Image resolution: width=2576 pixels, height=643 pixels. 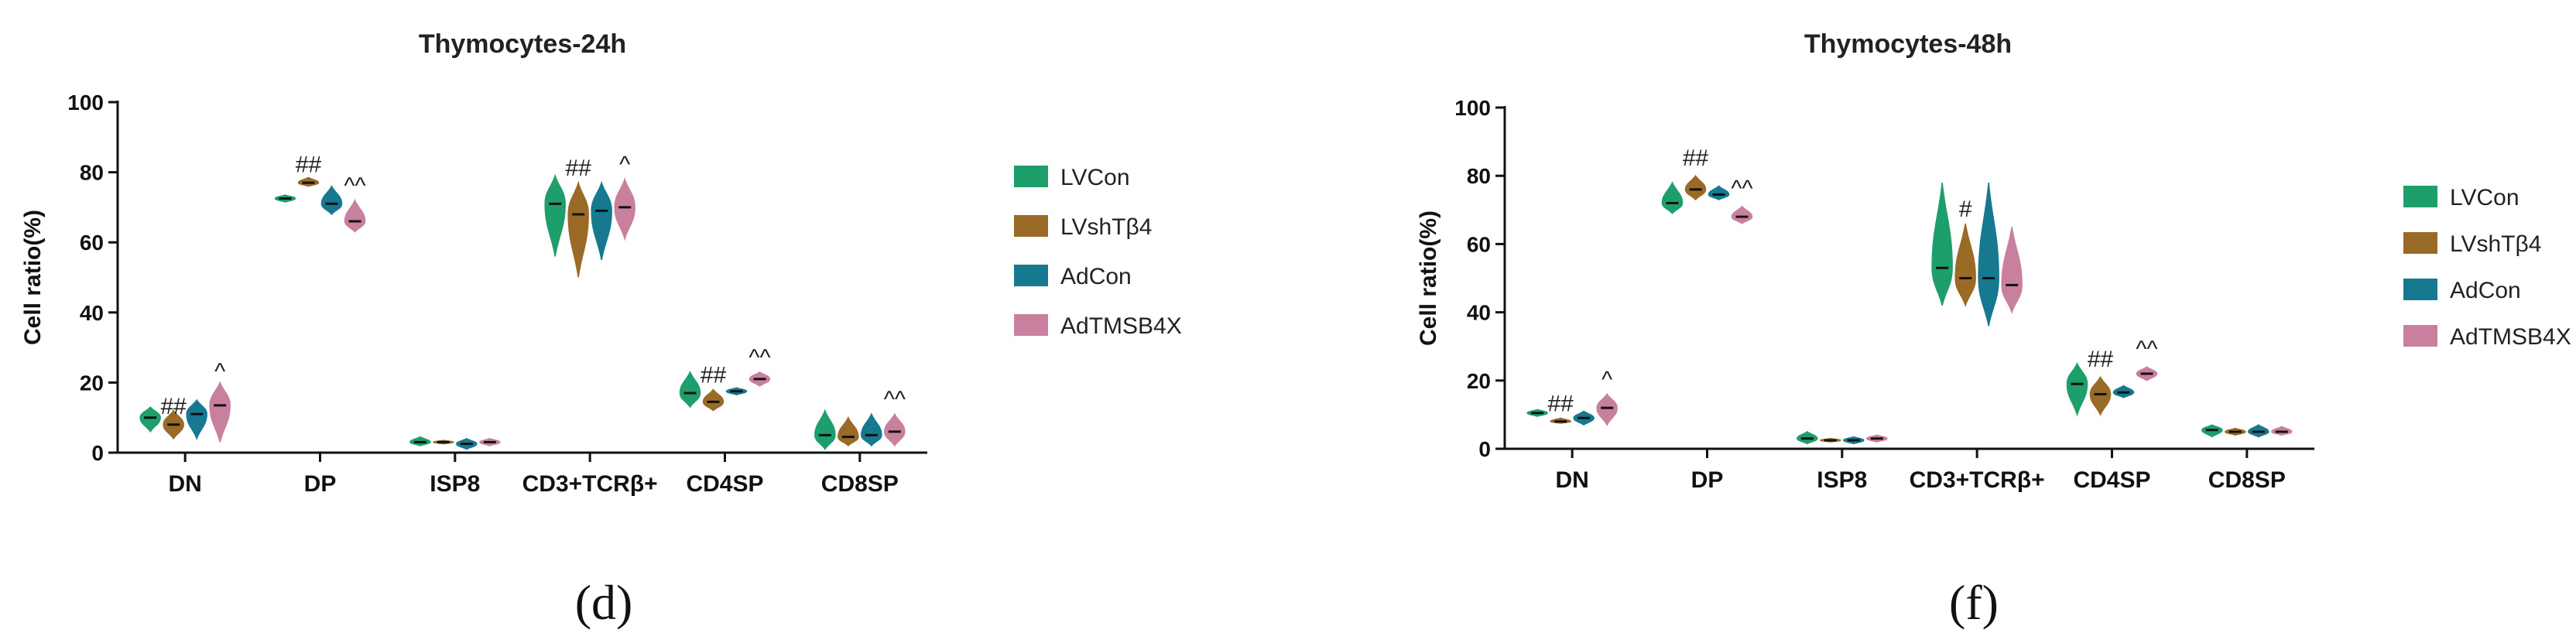 I want to click on violin-AdTMSB4X-CD8SP, so click(x=895, y=429).